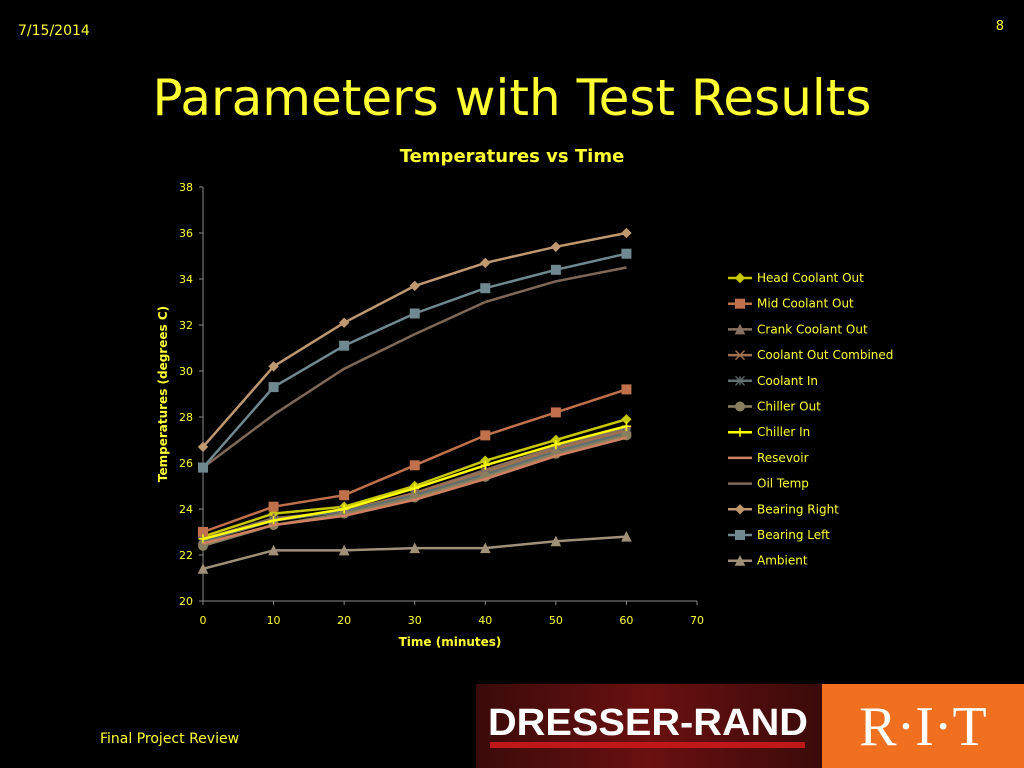 The image size is (1024, 768). What do you see at coordinates (186, 233) in the screenshot?
I see `y-tick-label: 36` at bounding box center [186, 233].